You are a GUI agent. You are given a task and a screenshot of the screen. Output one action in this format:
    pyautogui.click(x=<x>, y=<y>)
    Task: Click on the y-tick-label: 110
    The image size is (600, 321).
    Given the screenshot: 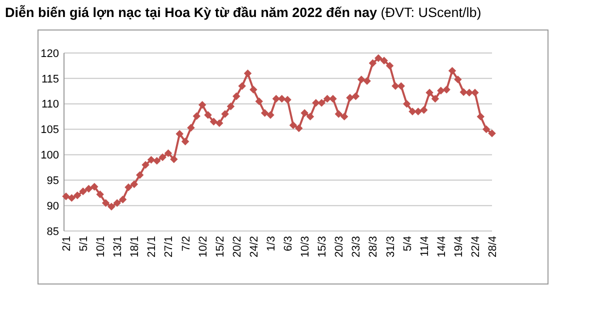 What is the action you would take?
    pyautogui.click(x=50, y=104)
    